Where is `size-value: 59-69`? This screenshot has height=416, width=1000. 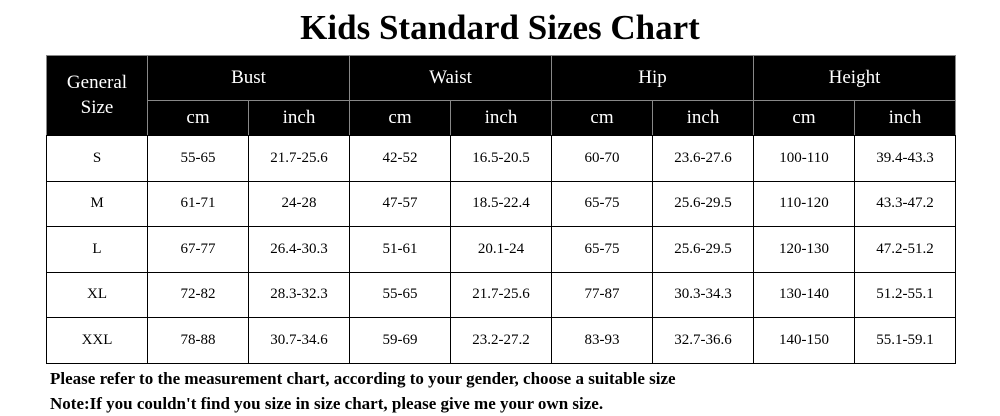 size-value: 59-69 is located at coordinates (400, 340).